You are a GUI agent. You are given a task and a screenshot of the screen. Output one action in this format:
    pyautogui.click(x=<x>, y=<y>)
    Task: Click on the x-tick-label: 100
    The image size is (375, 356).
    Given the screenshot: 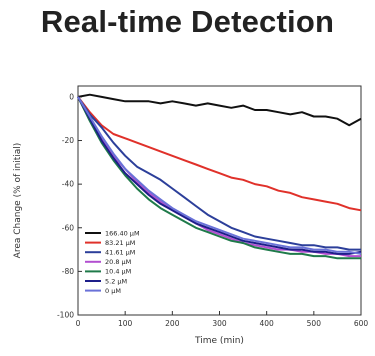 What is the action you would take?
    pyautogui.click(x=125, y=323)
    